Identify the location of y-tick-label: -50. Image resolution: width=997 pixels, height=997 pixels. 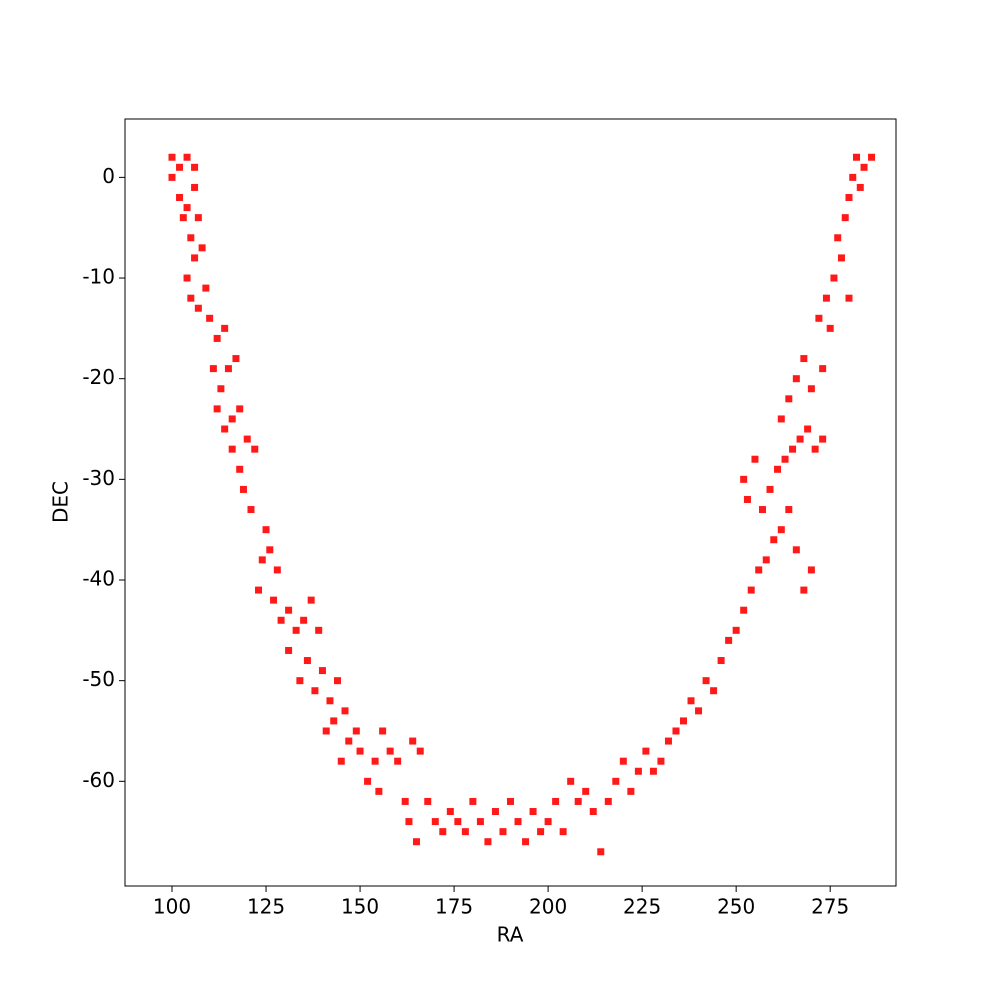
(98, 679).